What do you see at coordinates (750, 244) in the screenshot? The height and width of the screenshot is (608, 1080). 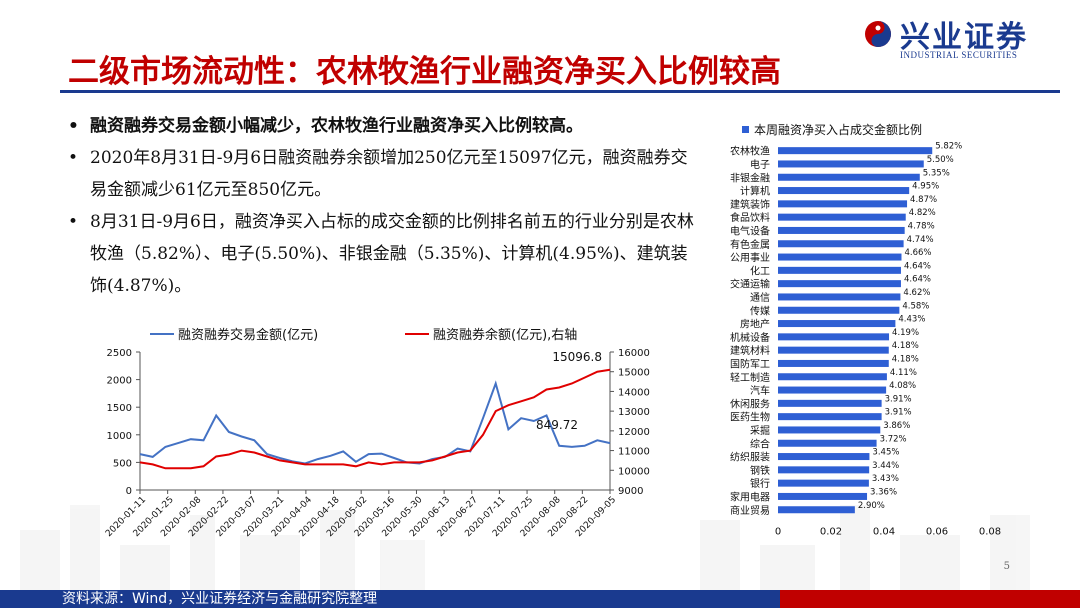 I see `category-label: 有色金属` at bounding box center [750, 244].